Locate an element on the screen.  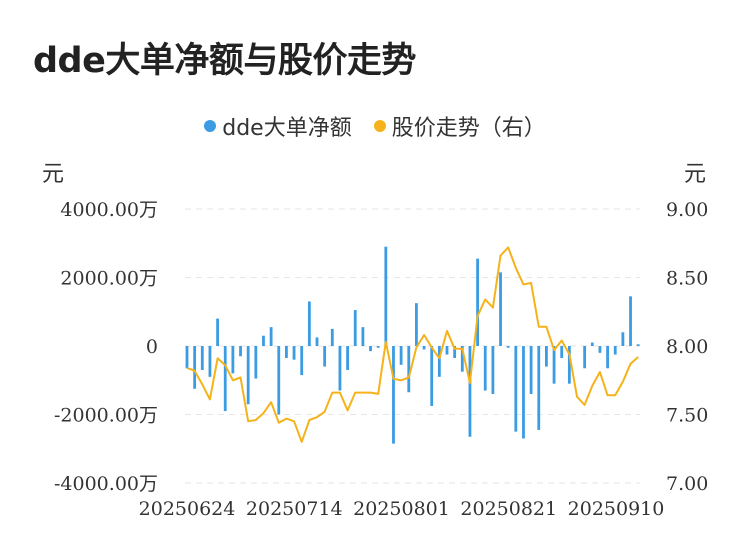
right-tick-label: 8.50 is located at coordinates (687, 279).